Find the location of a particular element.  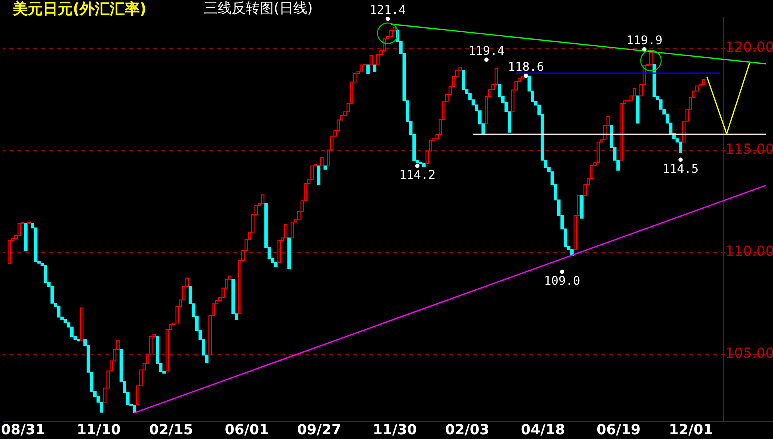

data-label: 109.0 is located at coordinates (562, 281).